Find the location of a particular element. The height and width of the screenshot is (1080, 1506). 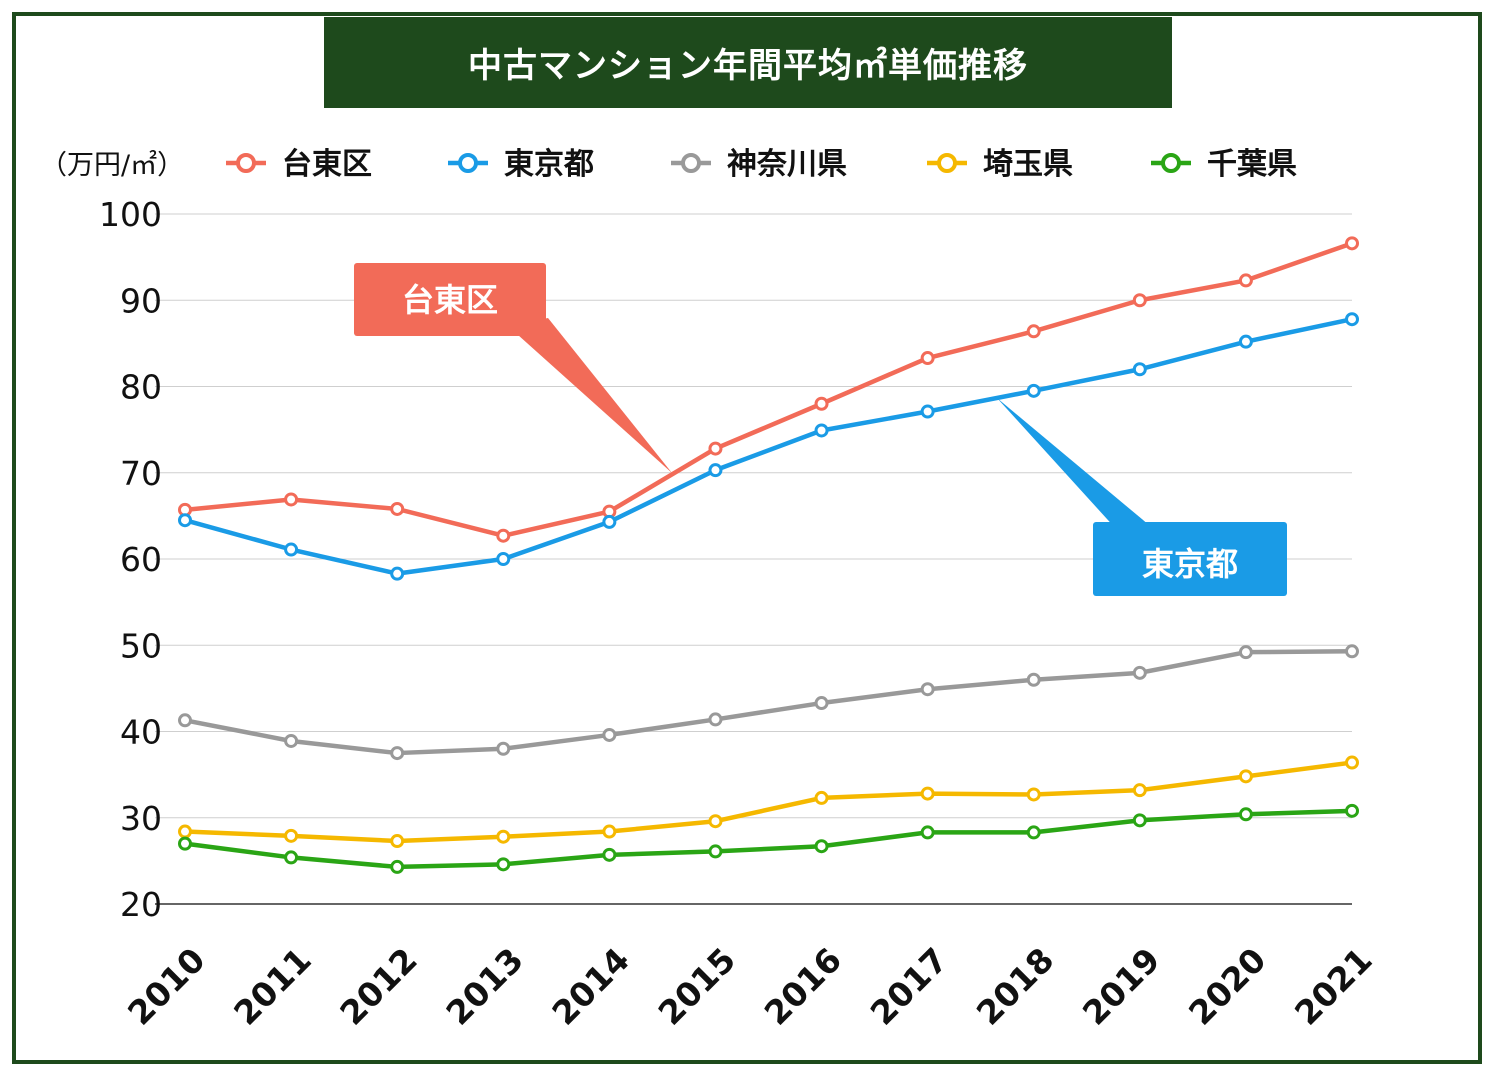

callout-label: 台東区 is located at coordinates (450, 300).